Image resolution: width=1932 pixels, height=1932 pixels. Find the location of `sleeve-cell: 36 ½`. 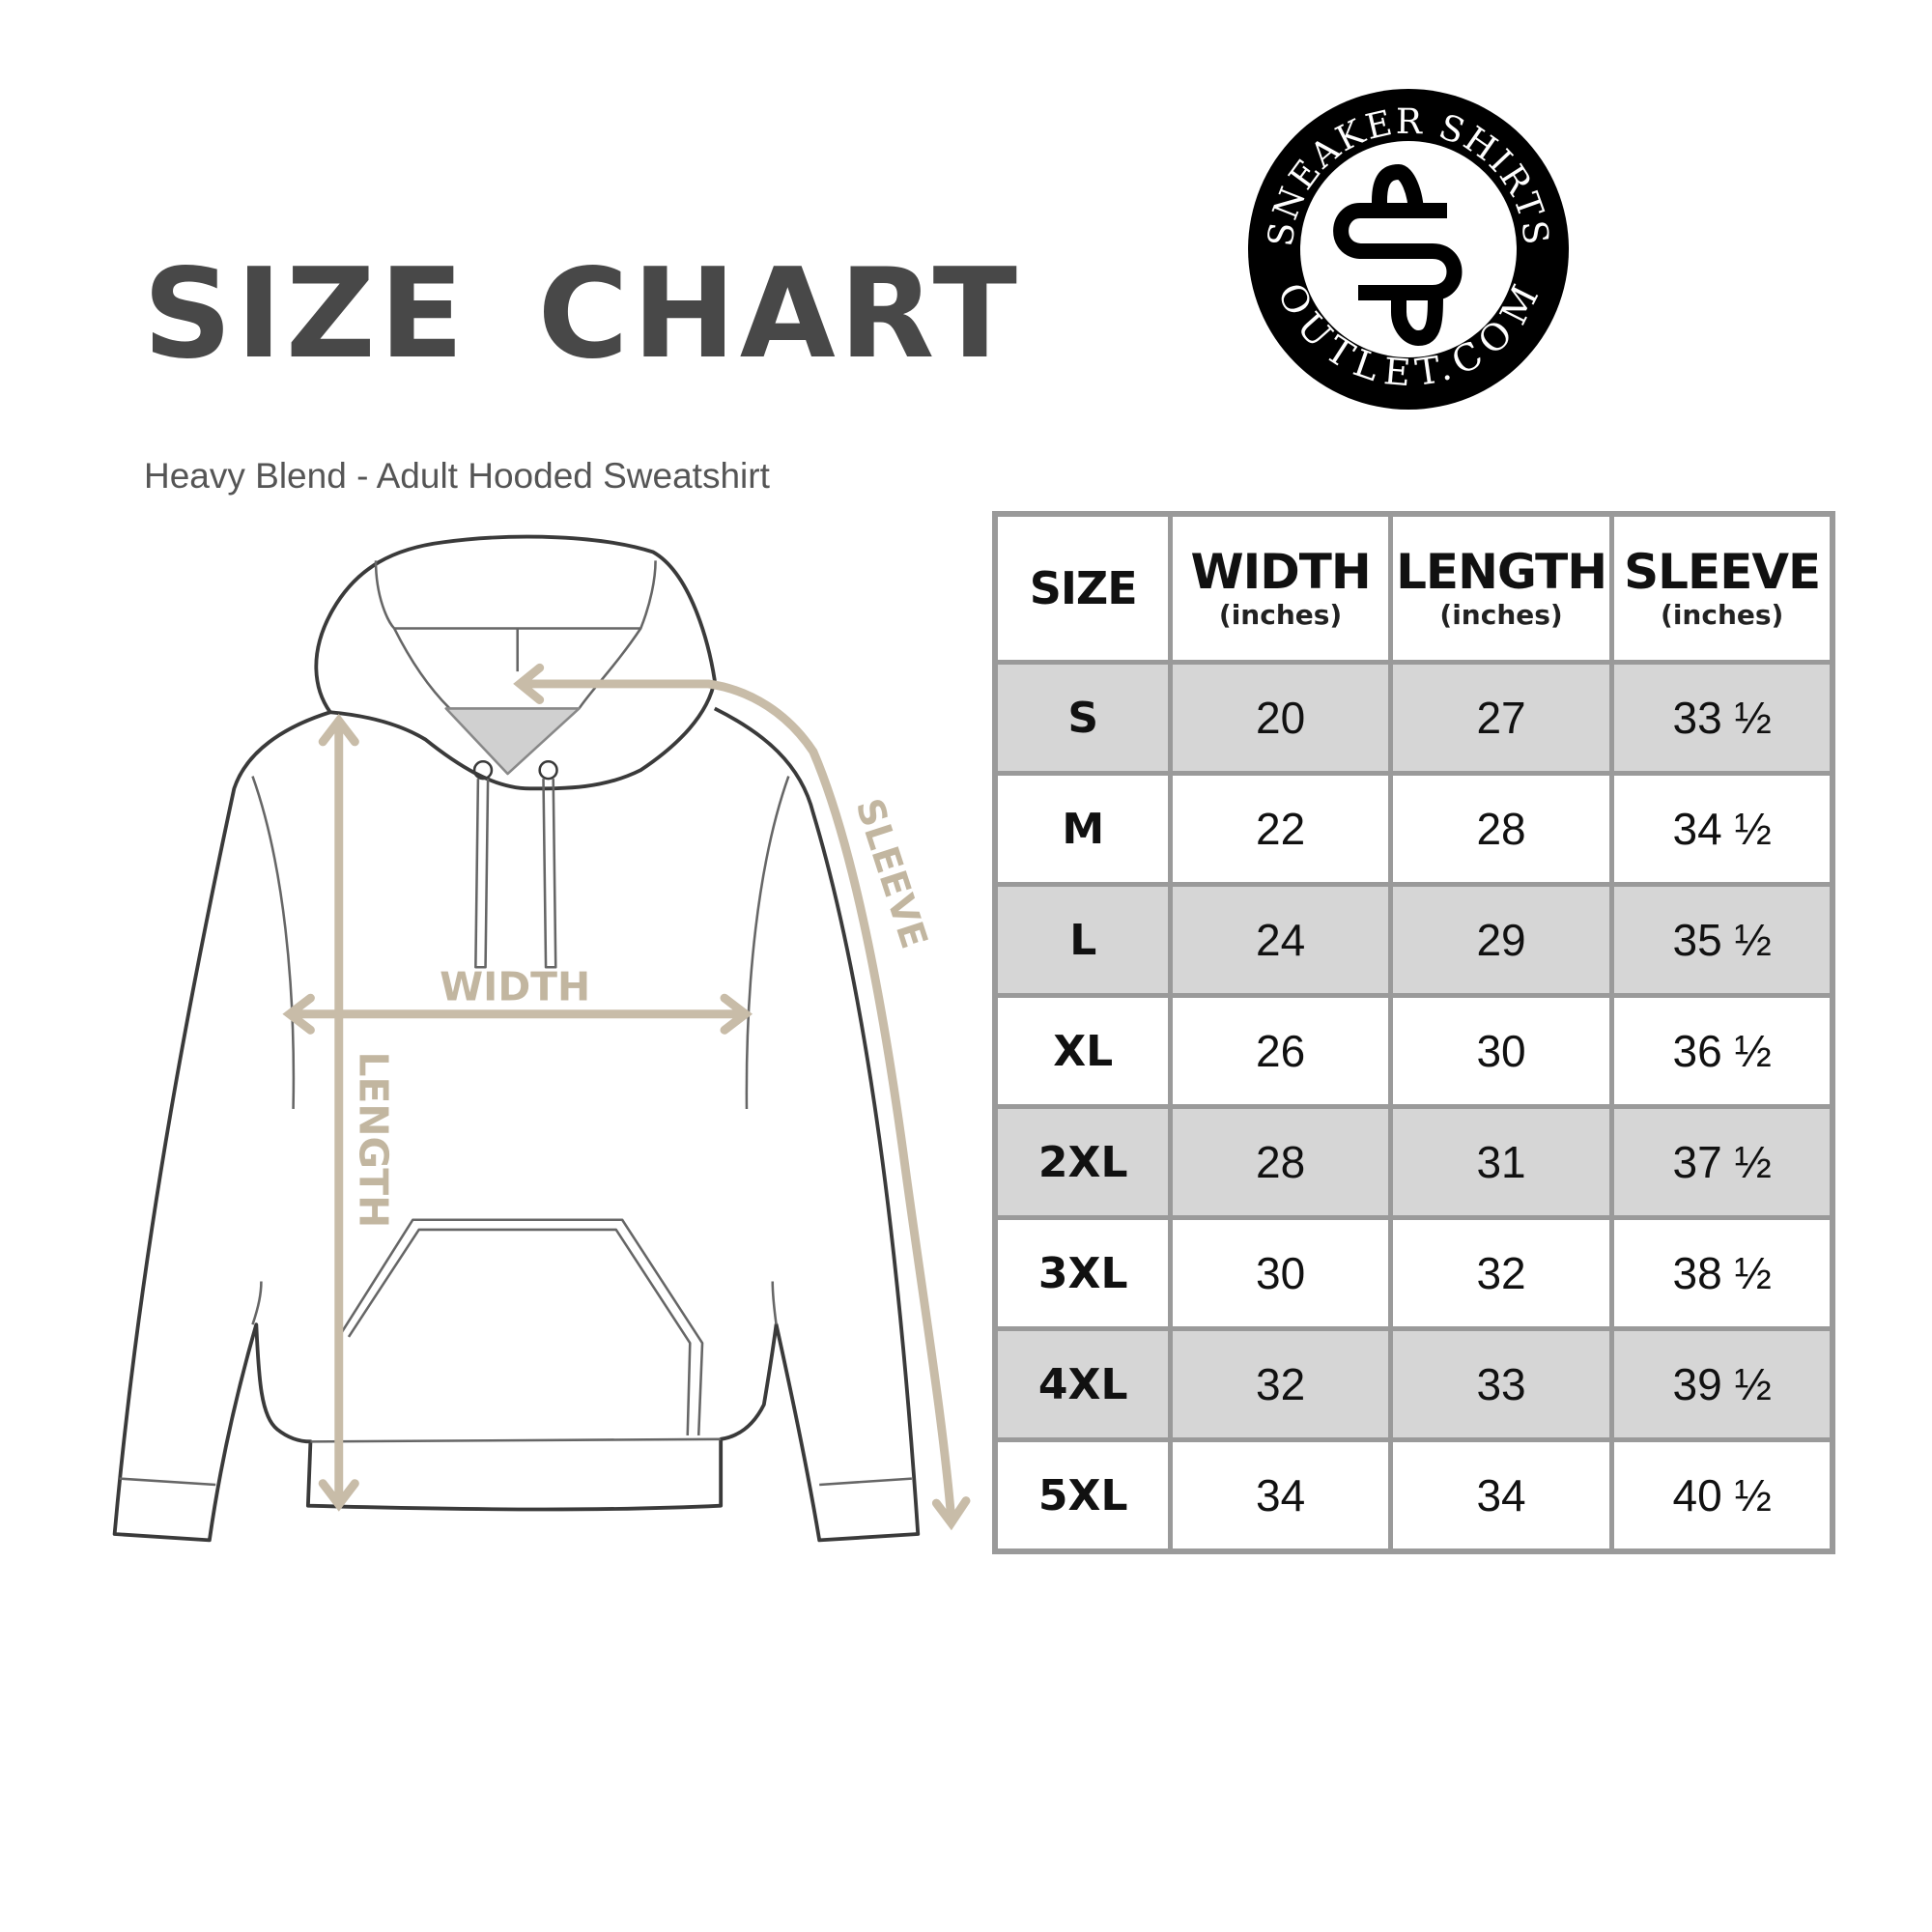

sleeve-cell: 36 ½ is located at coordinates (1722, 1051).